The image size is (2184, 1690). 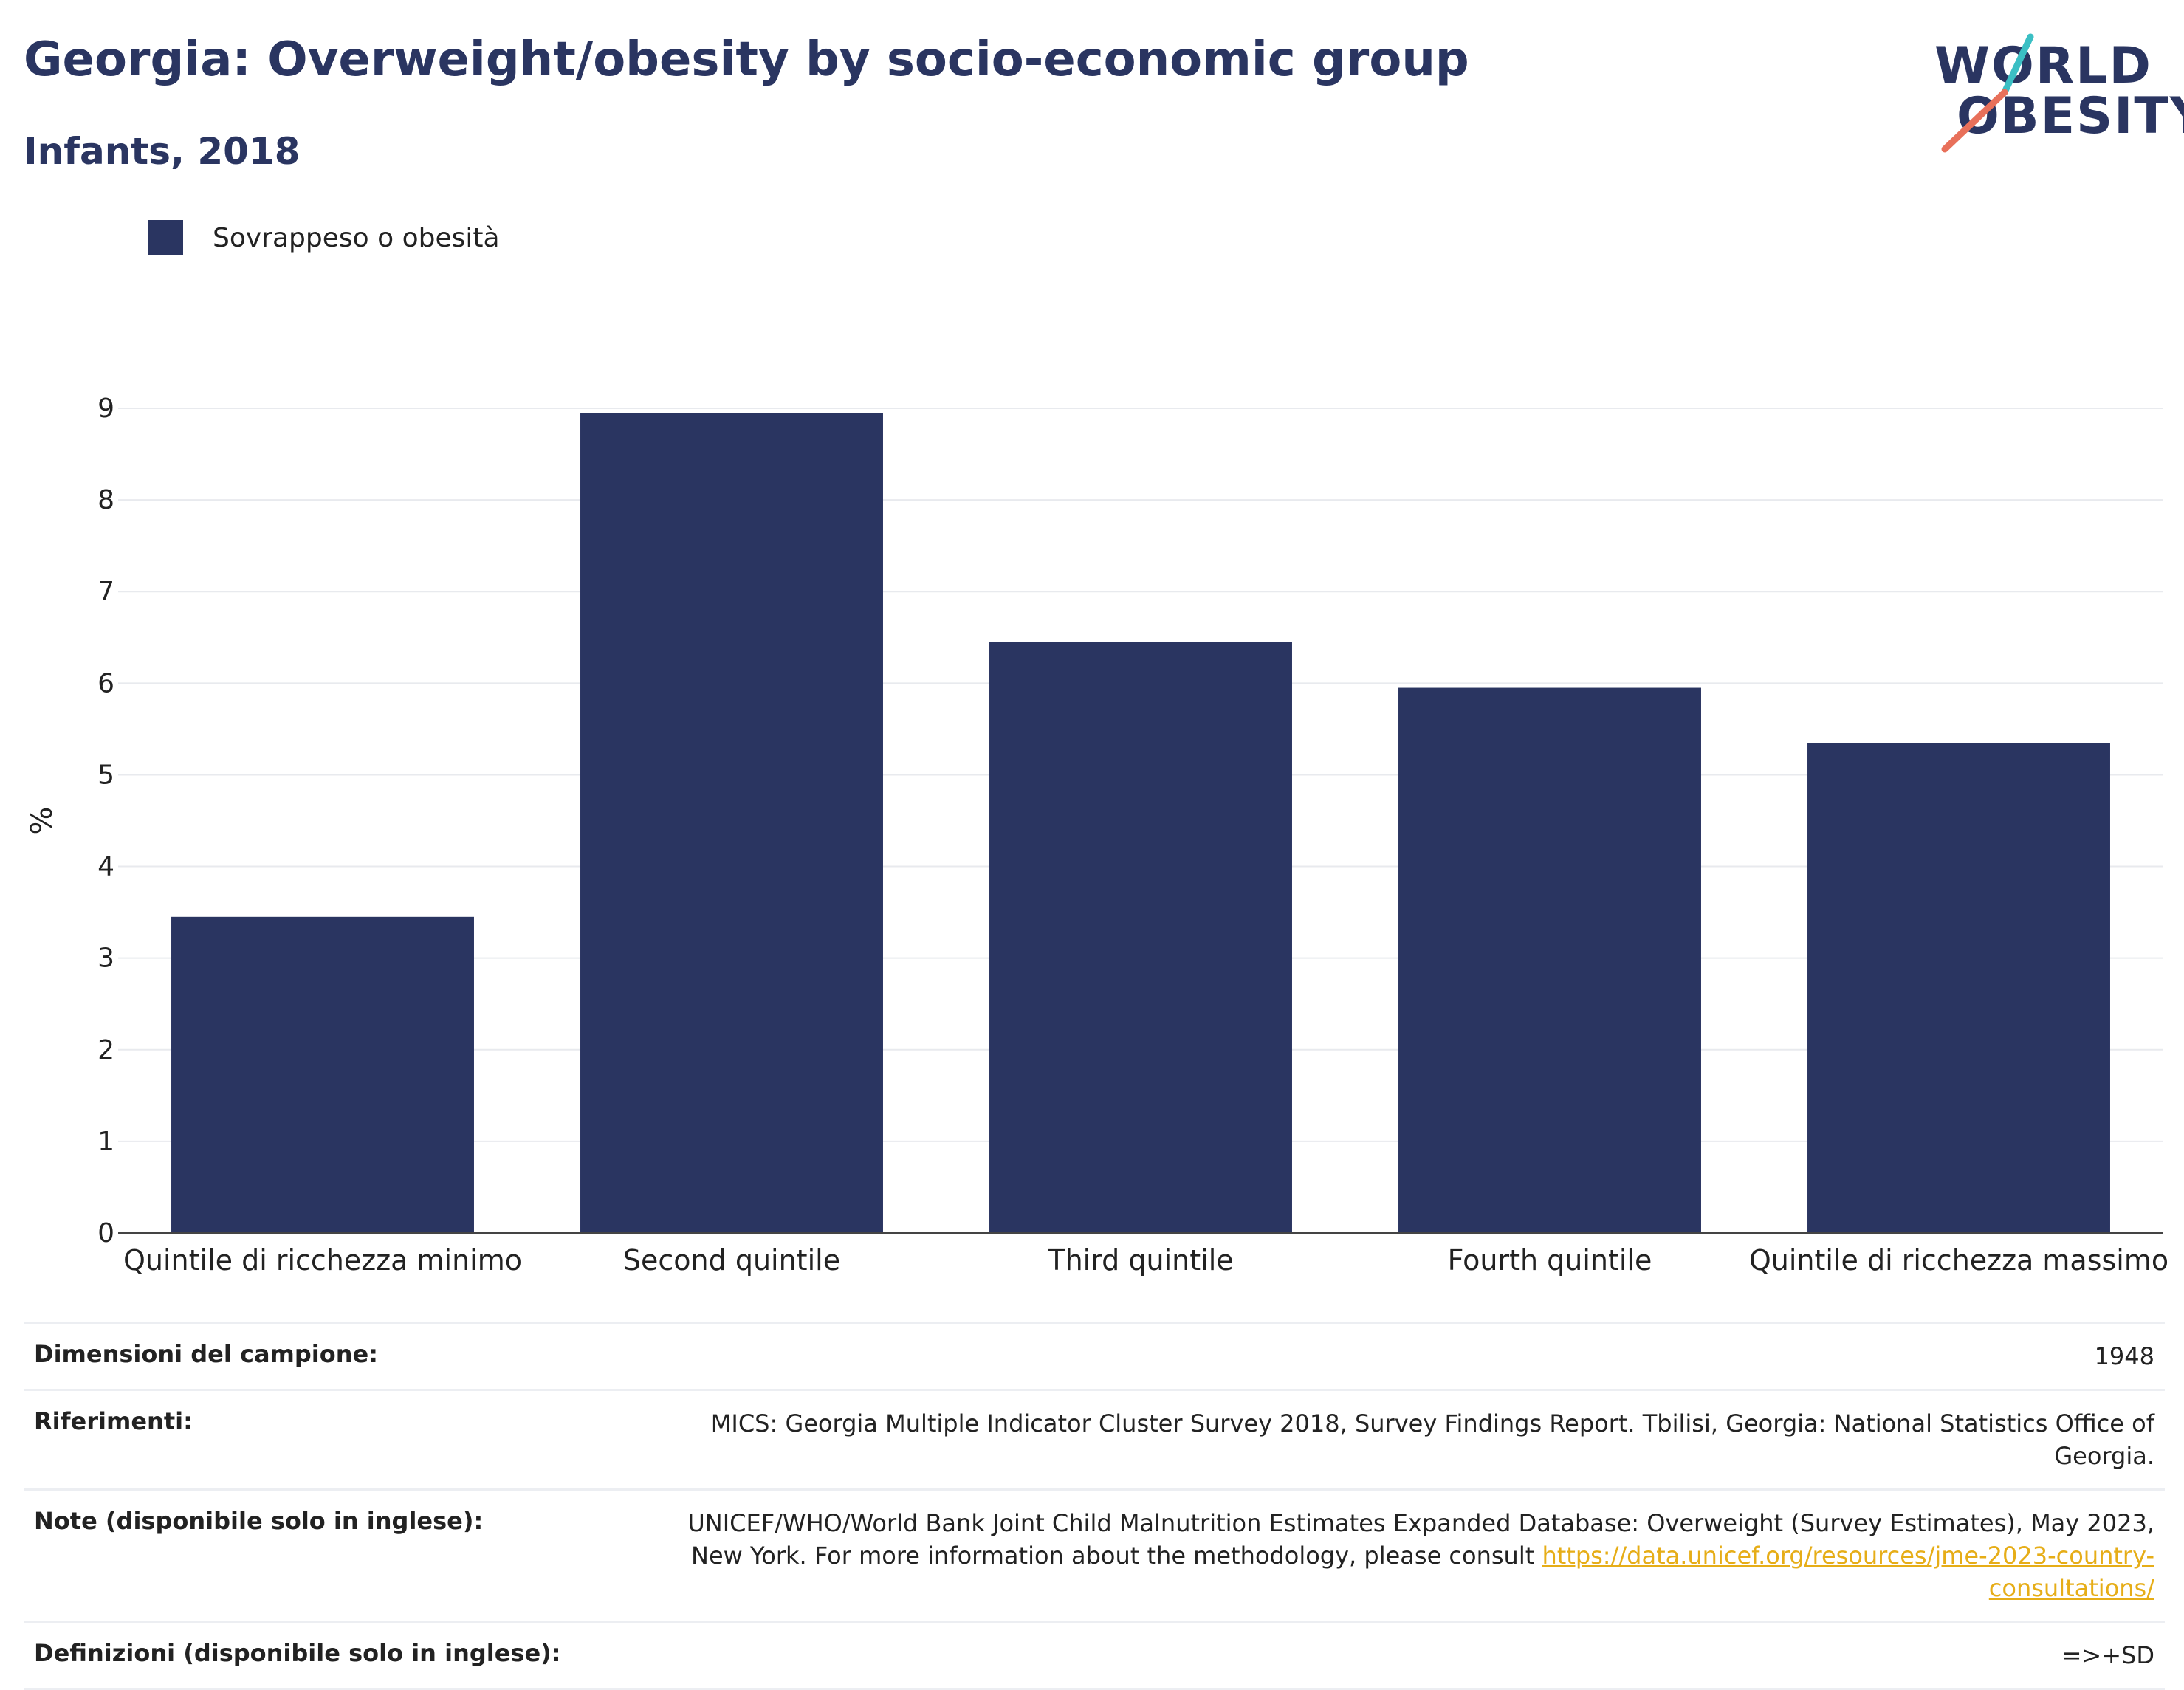 I want to click on x-tick-label: Quintile di ricchezza massimo, so click(x=1959, y=1260).